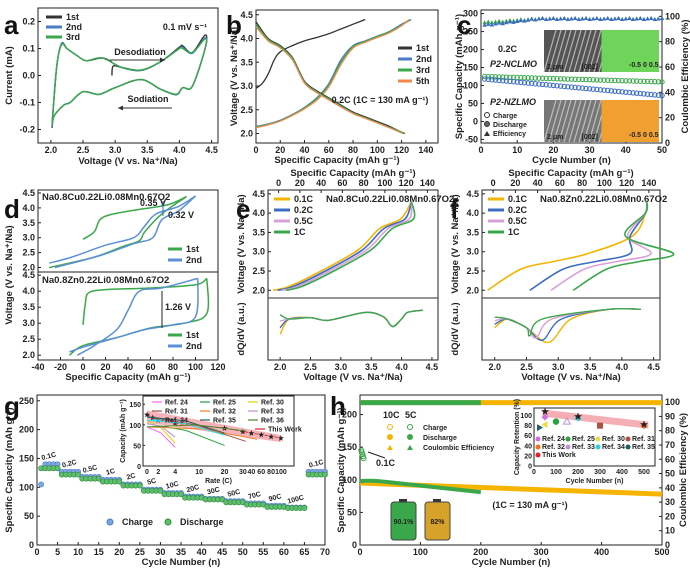 This screenshot has height=569, width=690. Describe the element at coordinates (234, 25) in the screenshot. I see `panel-label-b: b` at that location.